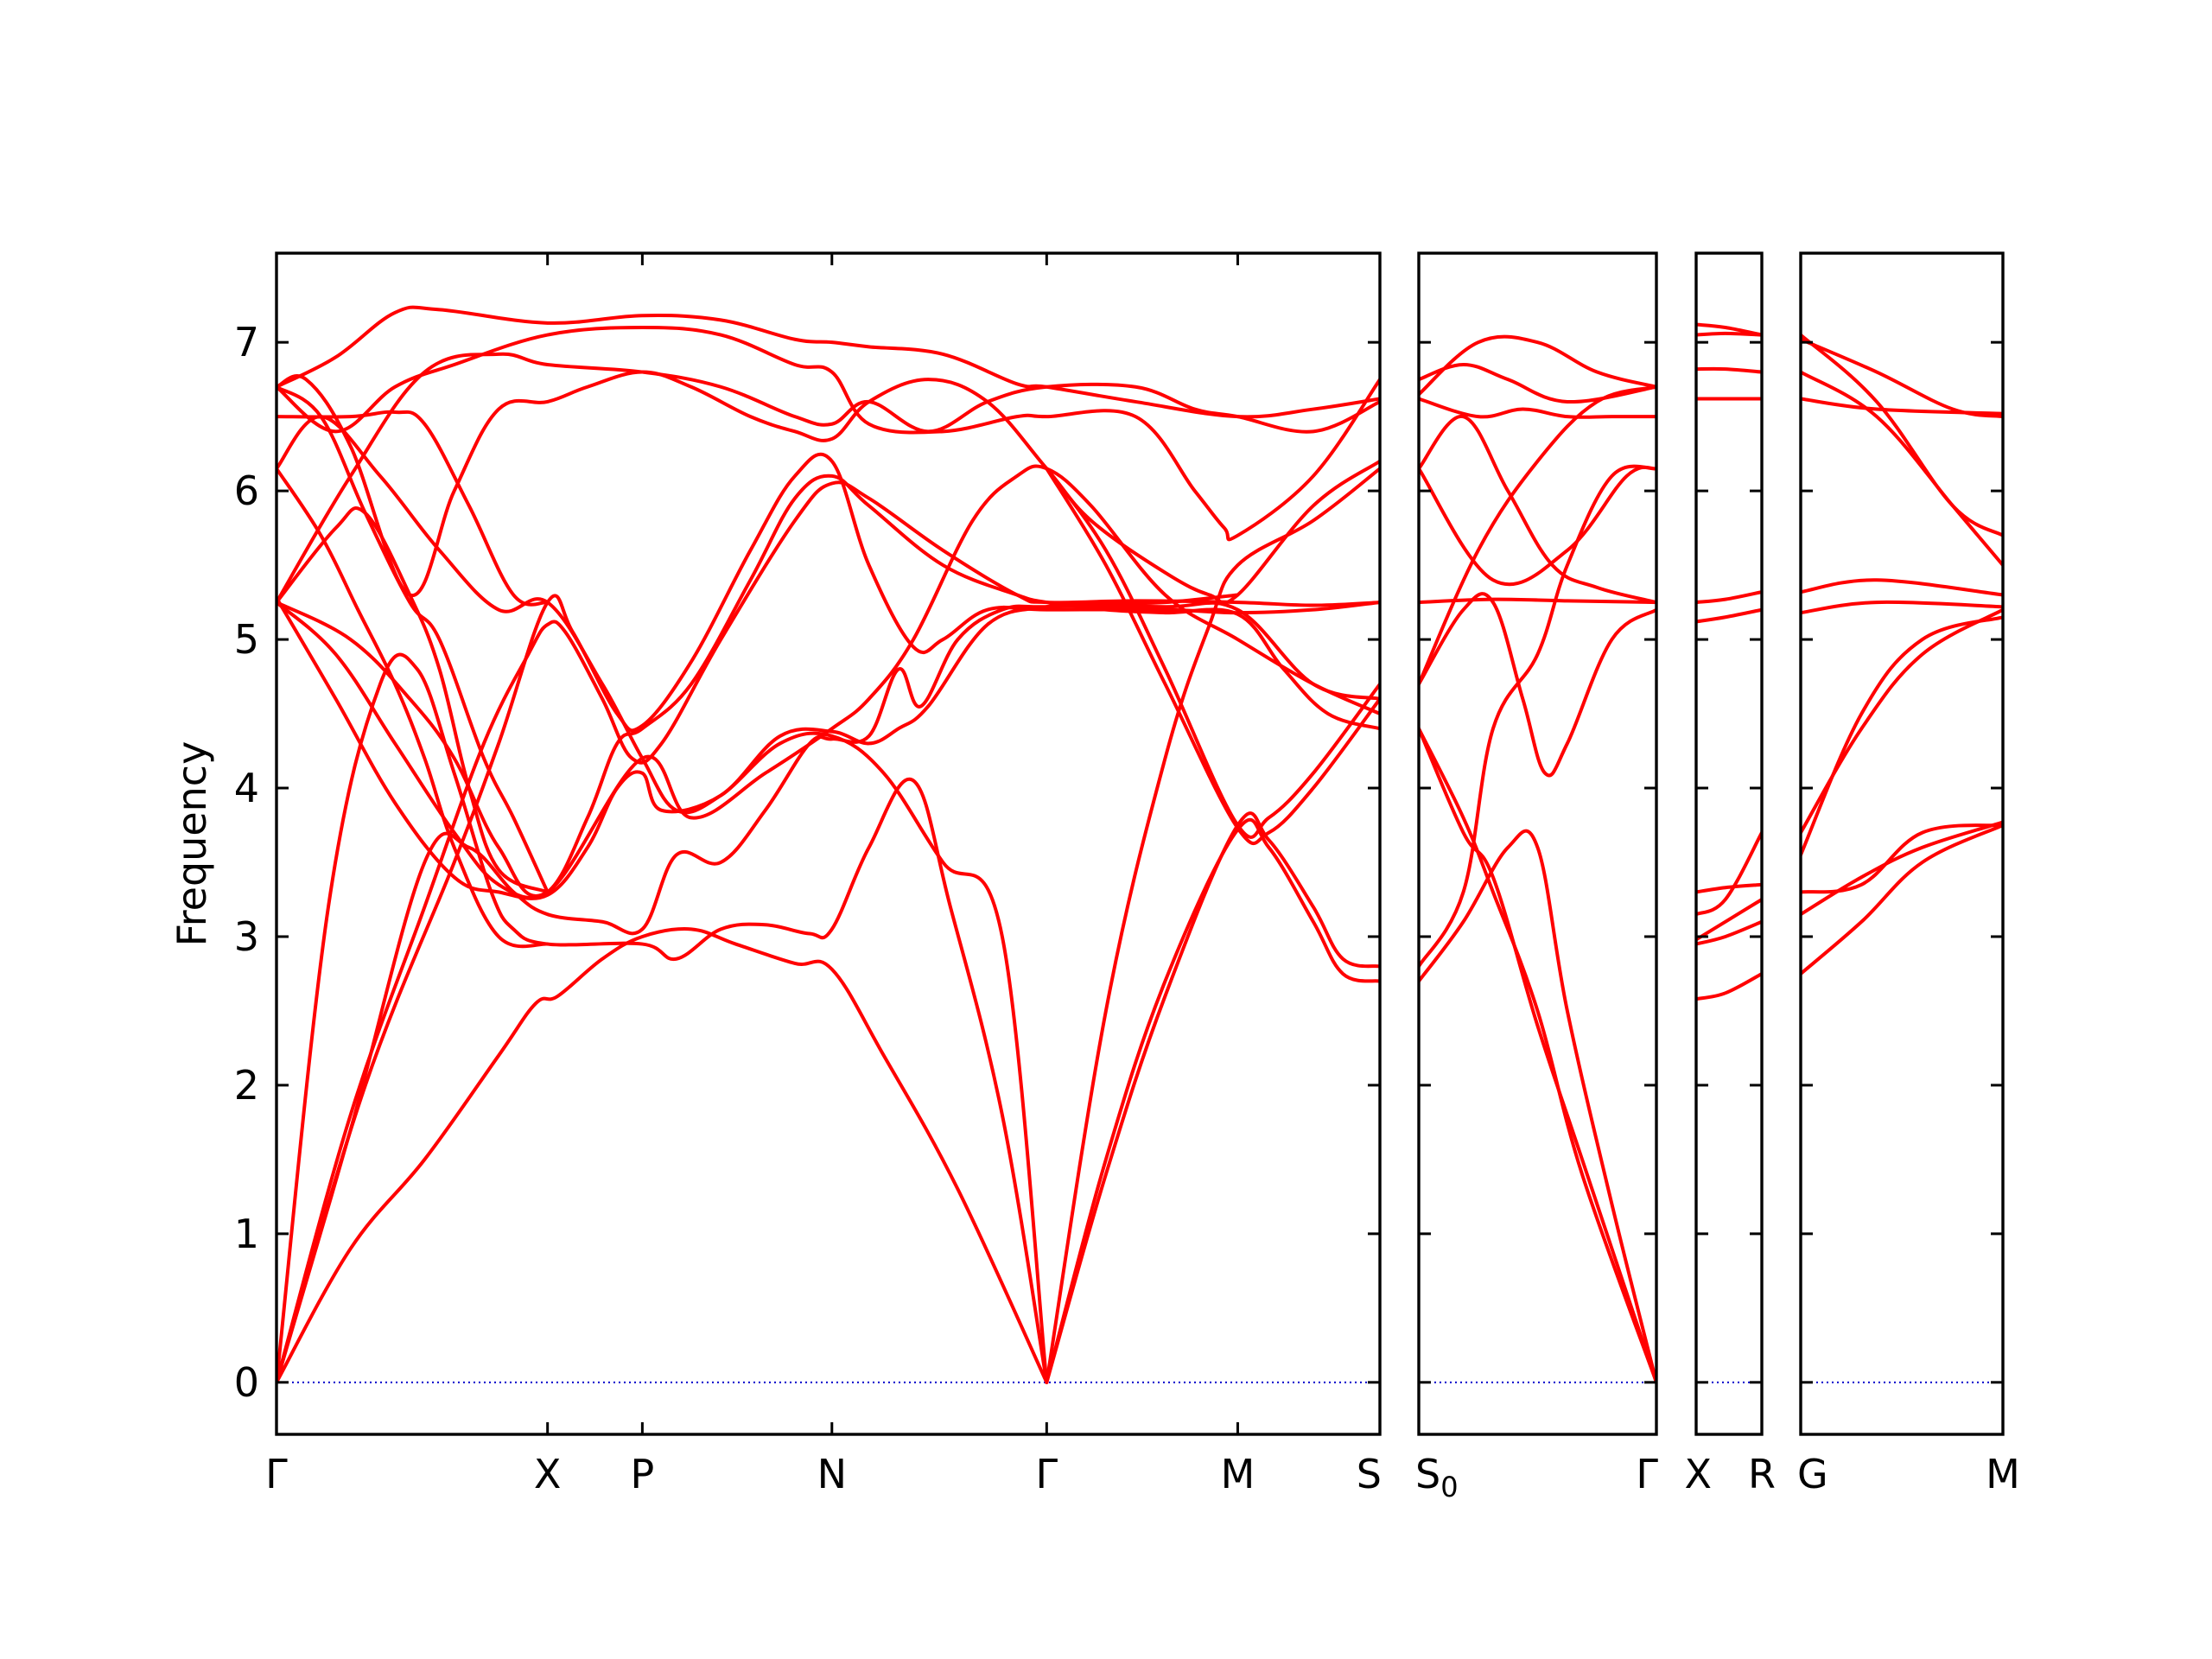 This screenshot has height=1659, width=2212. I want to click on y-tick-label: 1, so click(246, 1234).